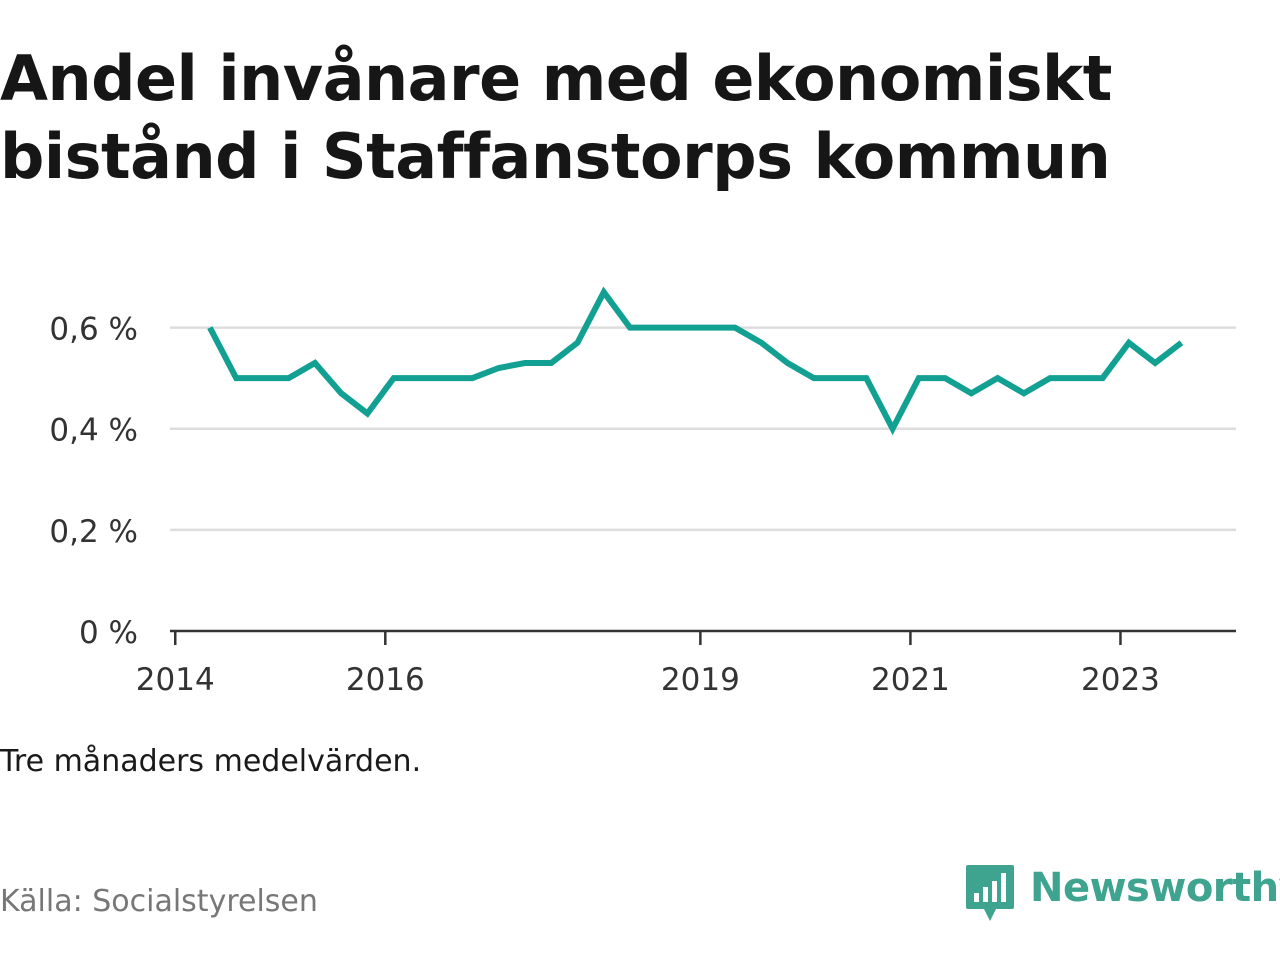 This screenshot has height=960, width=1280. What do you see at coordinates (700, 680) in the screenshot?
I see `x-tick-label: 2019` at bounding box center [700, 680].